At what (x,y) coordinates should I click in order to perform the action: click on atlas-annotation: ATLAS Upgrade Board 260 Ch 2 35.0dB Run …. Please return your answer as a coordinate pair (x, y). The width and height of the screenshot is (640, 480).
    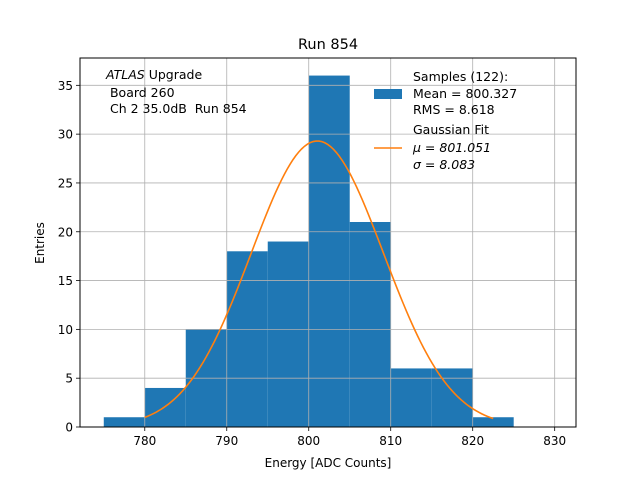
    Looking at the image, I should click on (176, 91).